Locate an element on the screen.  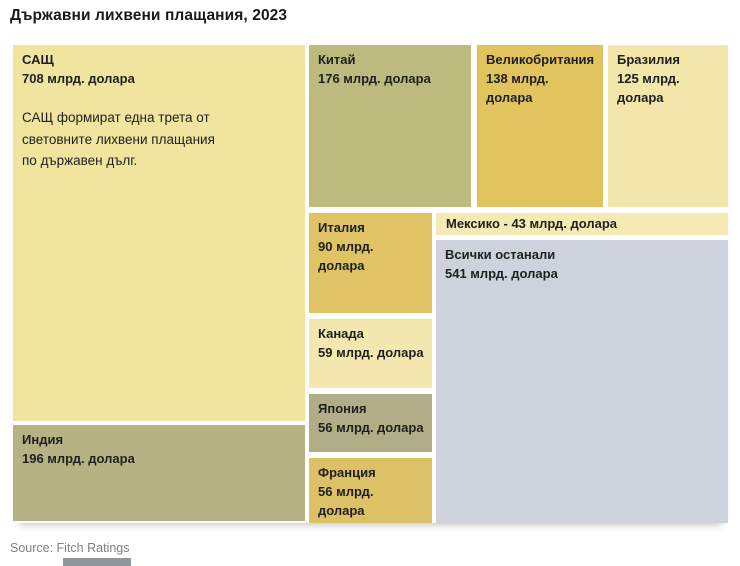
tile-country-name: Всички останали is located at coordinates (500, 254).